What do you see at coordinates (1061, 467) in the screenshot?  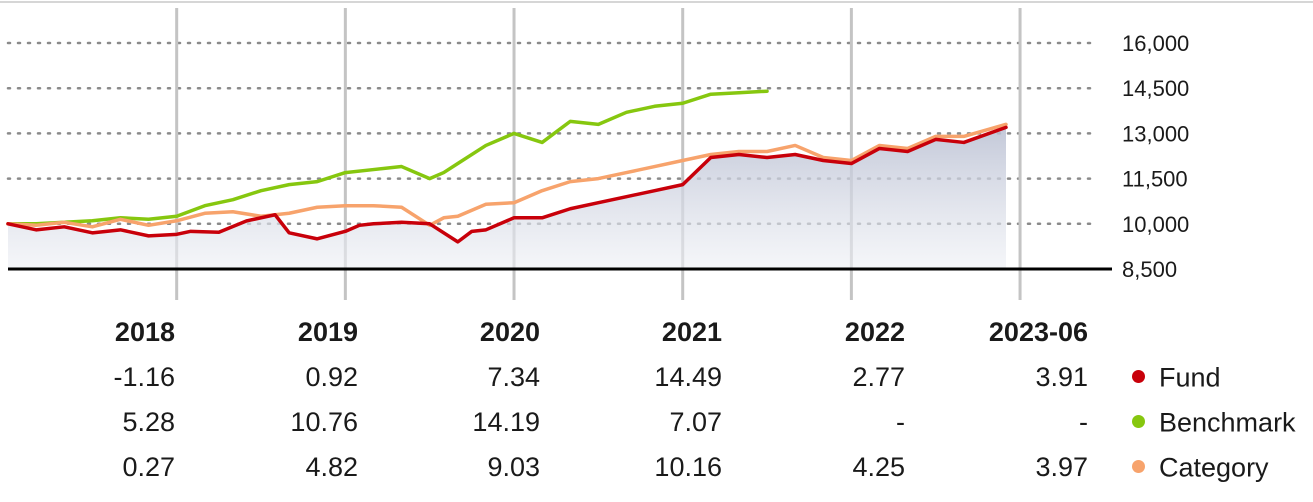 I see `return-cell: 3.97` at bounding box center [1061, 467].